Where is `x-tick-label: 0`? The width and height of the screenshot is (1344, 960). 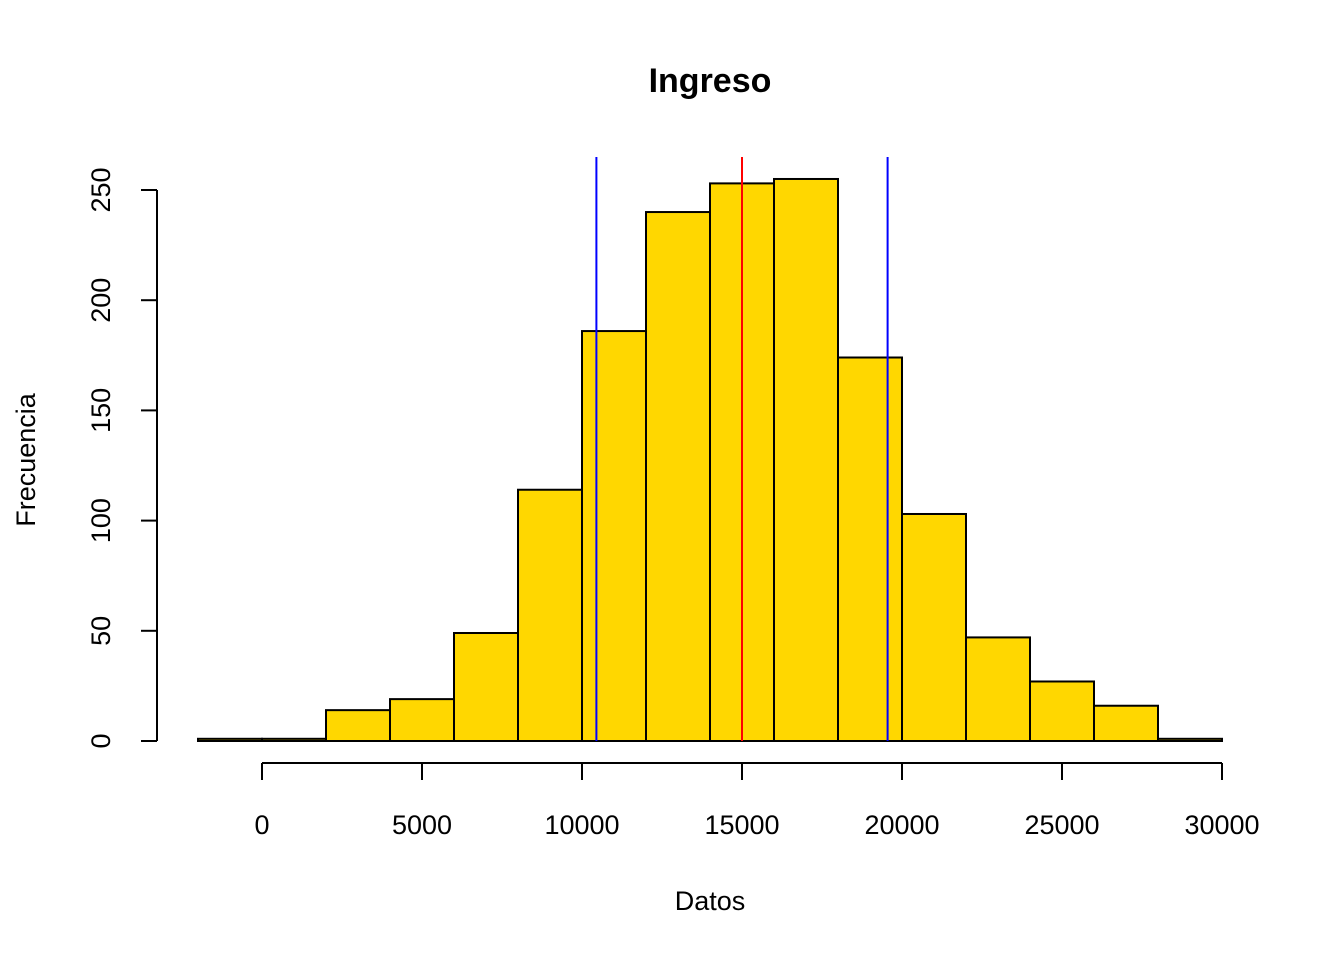
x-tick-label: 0 is located at coordinates (261, 825).